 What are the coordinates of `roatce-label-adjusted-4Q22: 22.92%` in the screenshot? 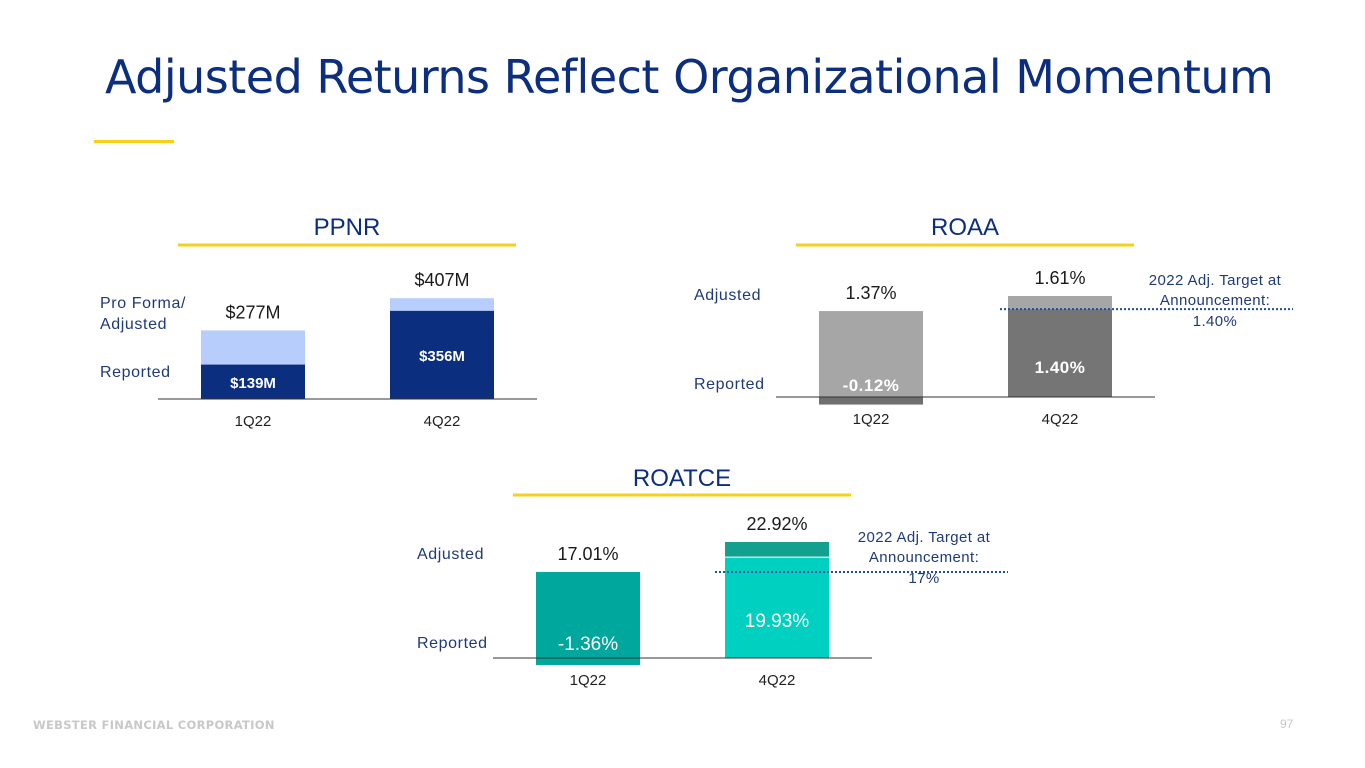 It's located at (776, 524).